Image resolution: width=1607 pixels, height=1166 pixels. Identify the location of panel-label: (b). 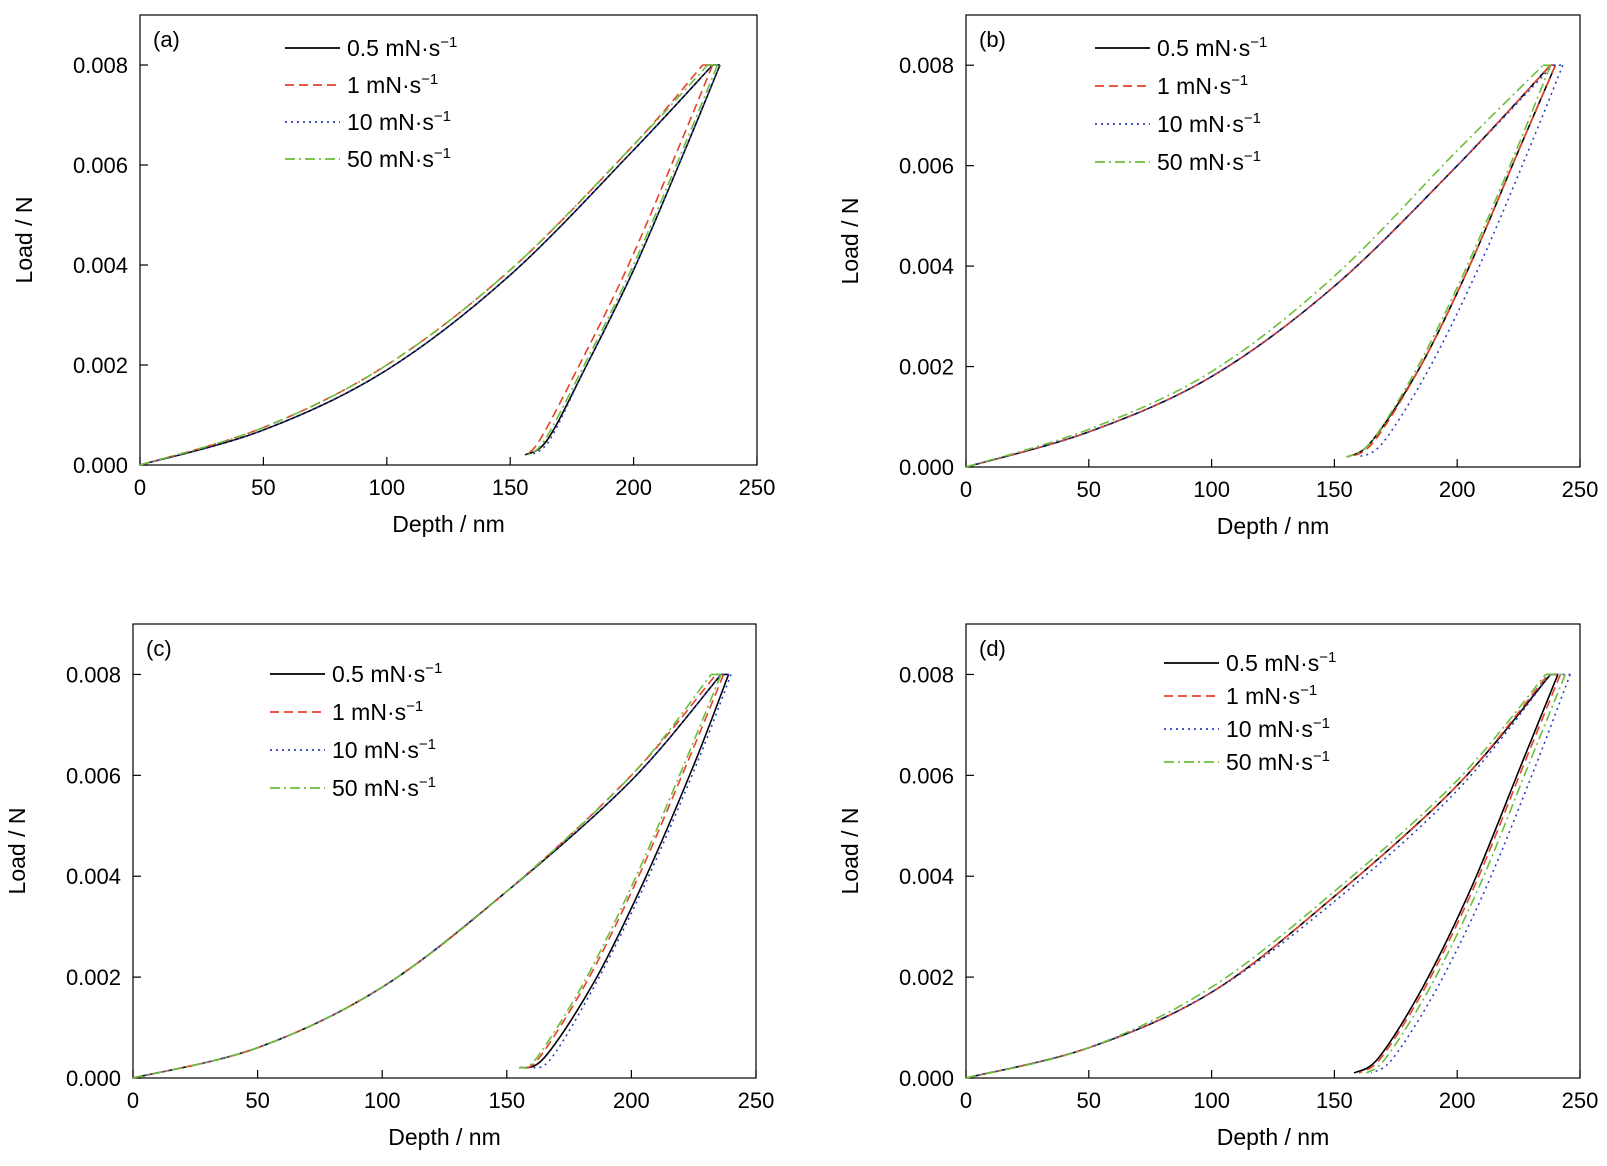
(992, 39).